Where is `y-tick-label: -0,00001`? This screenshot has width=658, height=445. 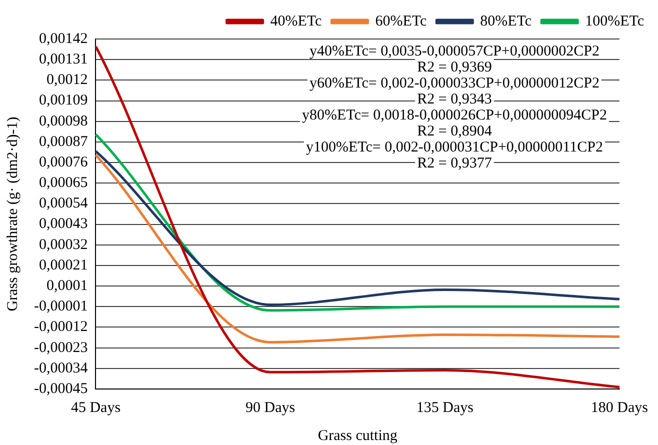
y-tick-label: -0,00001 is located at coordinates (61, 306).